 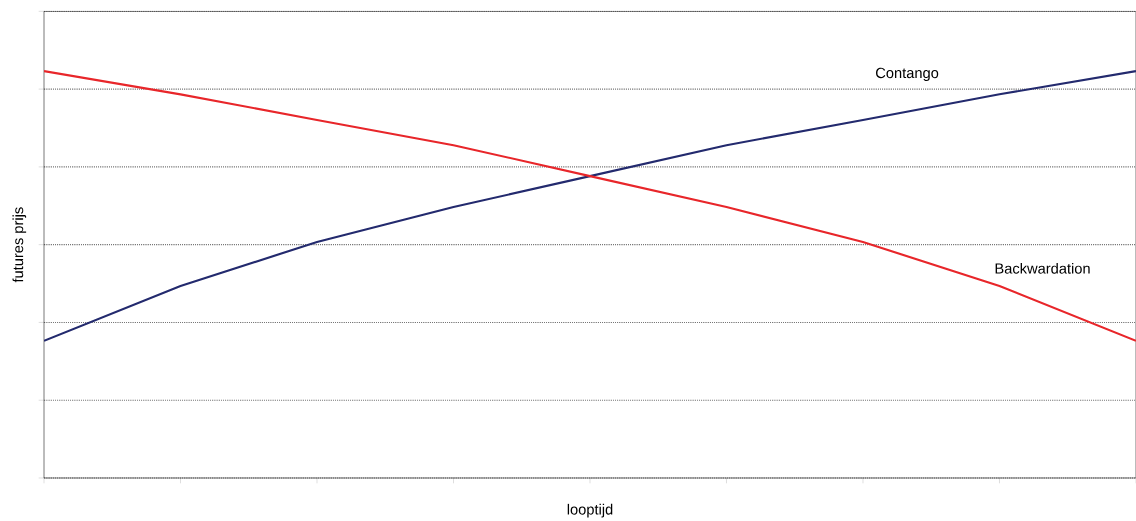 What do you see at coordinates (1042, 268) in the screenshot?
I see `series-label: Backwardation` at bounding box center [1042, 268].